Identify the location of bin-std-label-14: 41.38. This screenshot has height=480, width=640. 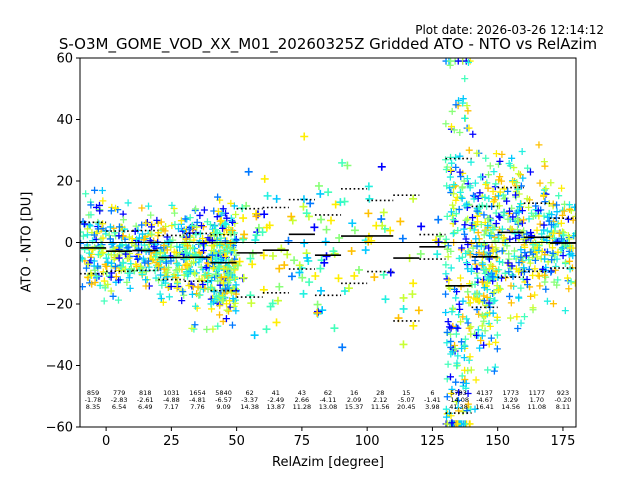
(458, 407).